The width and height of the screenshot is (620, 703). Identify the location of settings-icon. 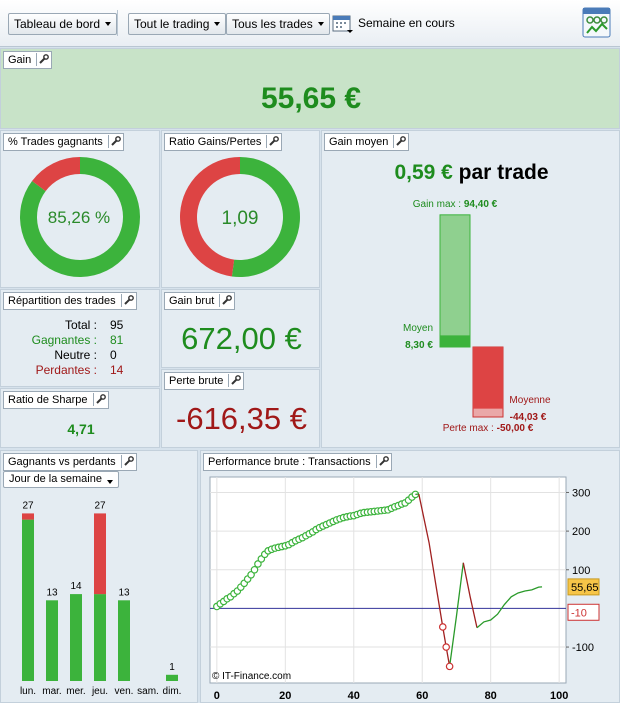
(597, 23).